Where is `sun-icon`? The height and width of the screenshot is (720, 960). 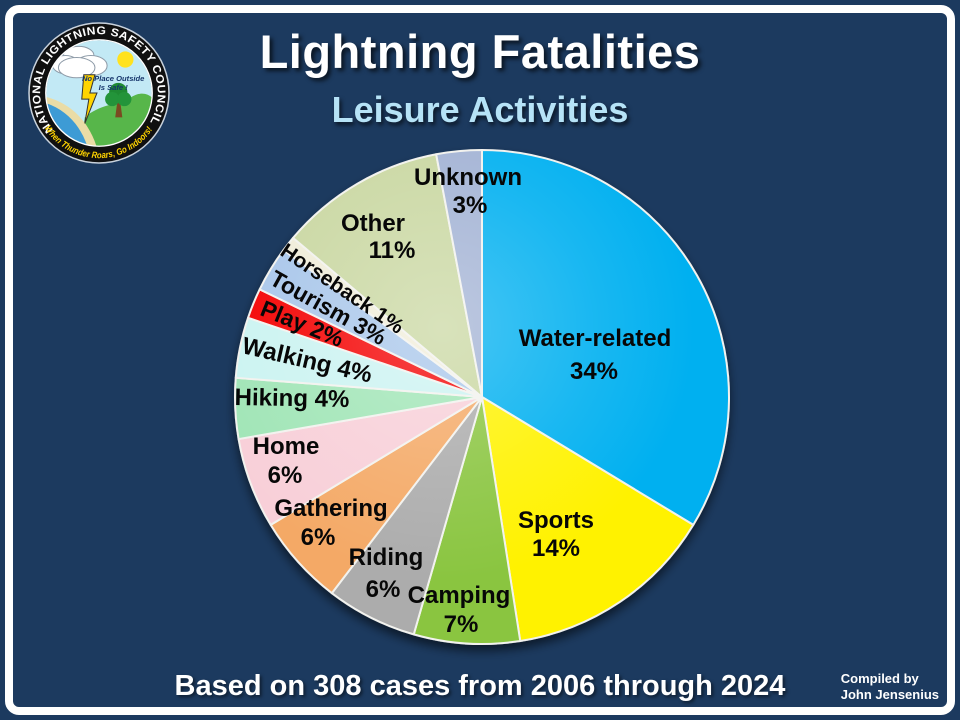
sun-icon is located at coordinates (125, 59).